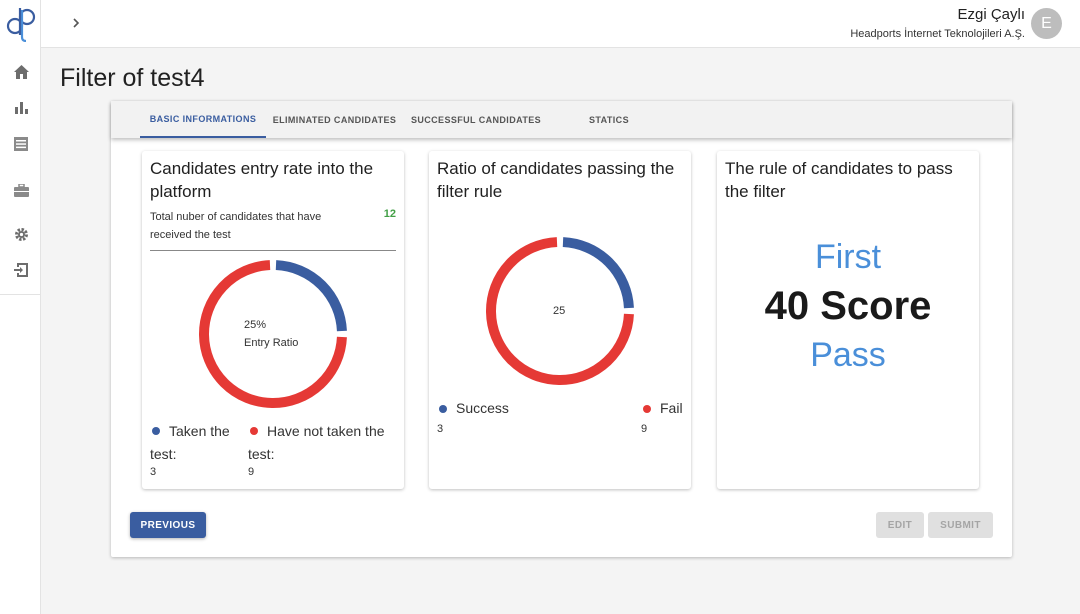 This screenshot has height=614, width=1080. What do you see at coordinates (168, 525) in the screenshot?
I see `previous-button: PREVIOUS` at bounding box center [168, 525].